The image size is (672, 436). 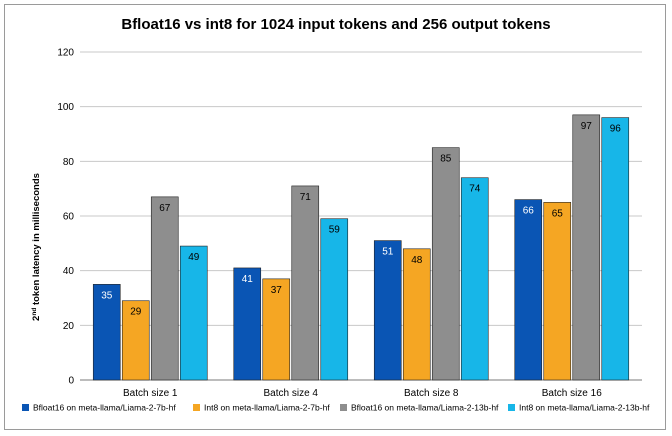 I want to click on data-label: 65, so click(x=558, y=213).